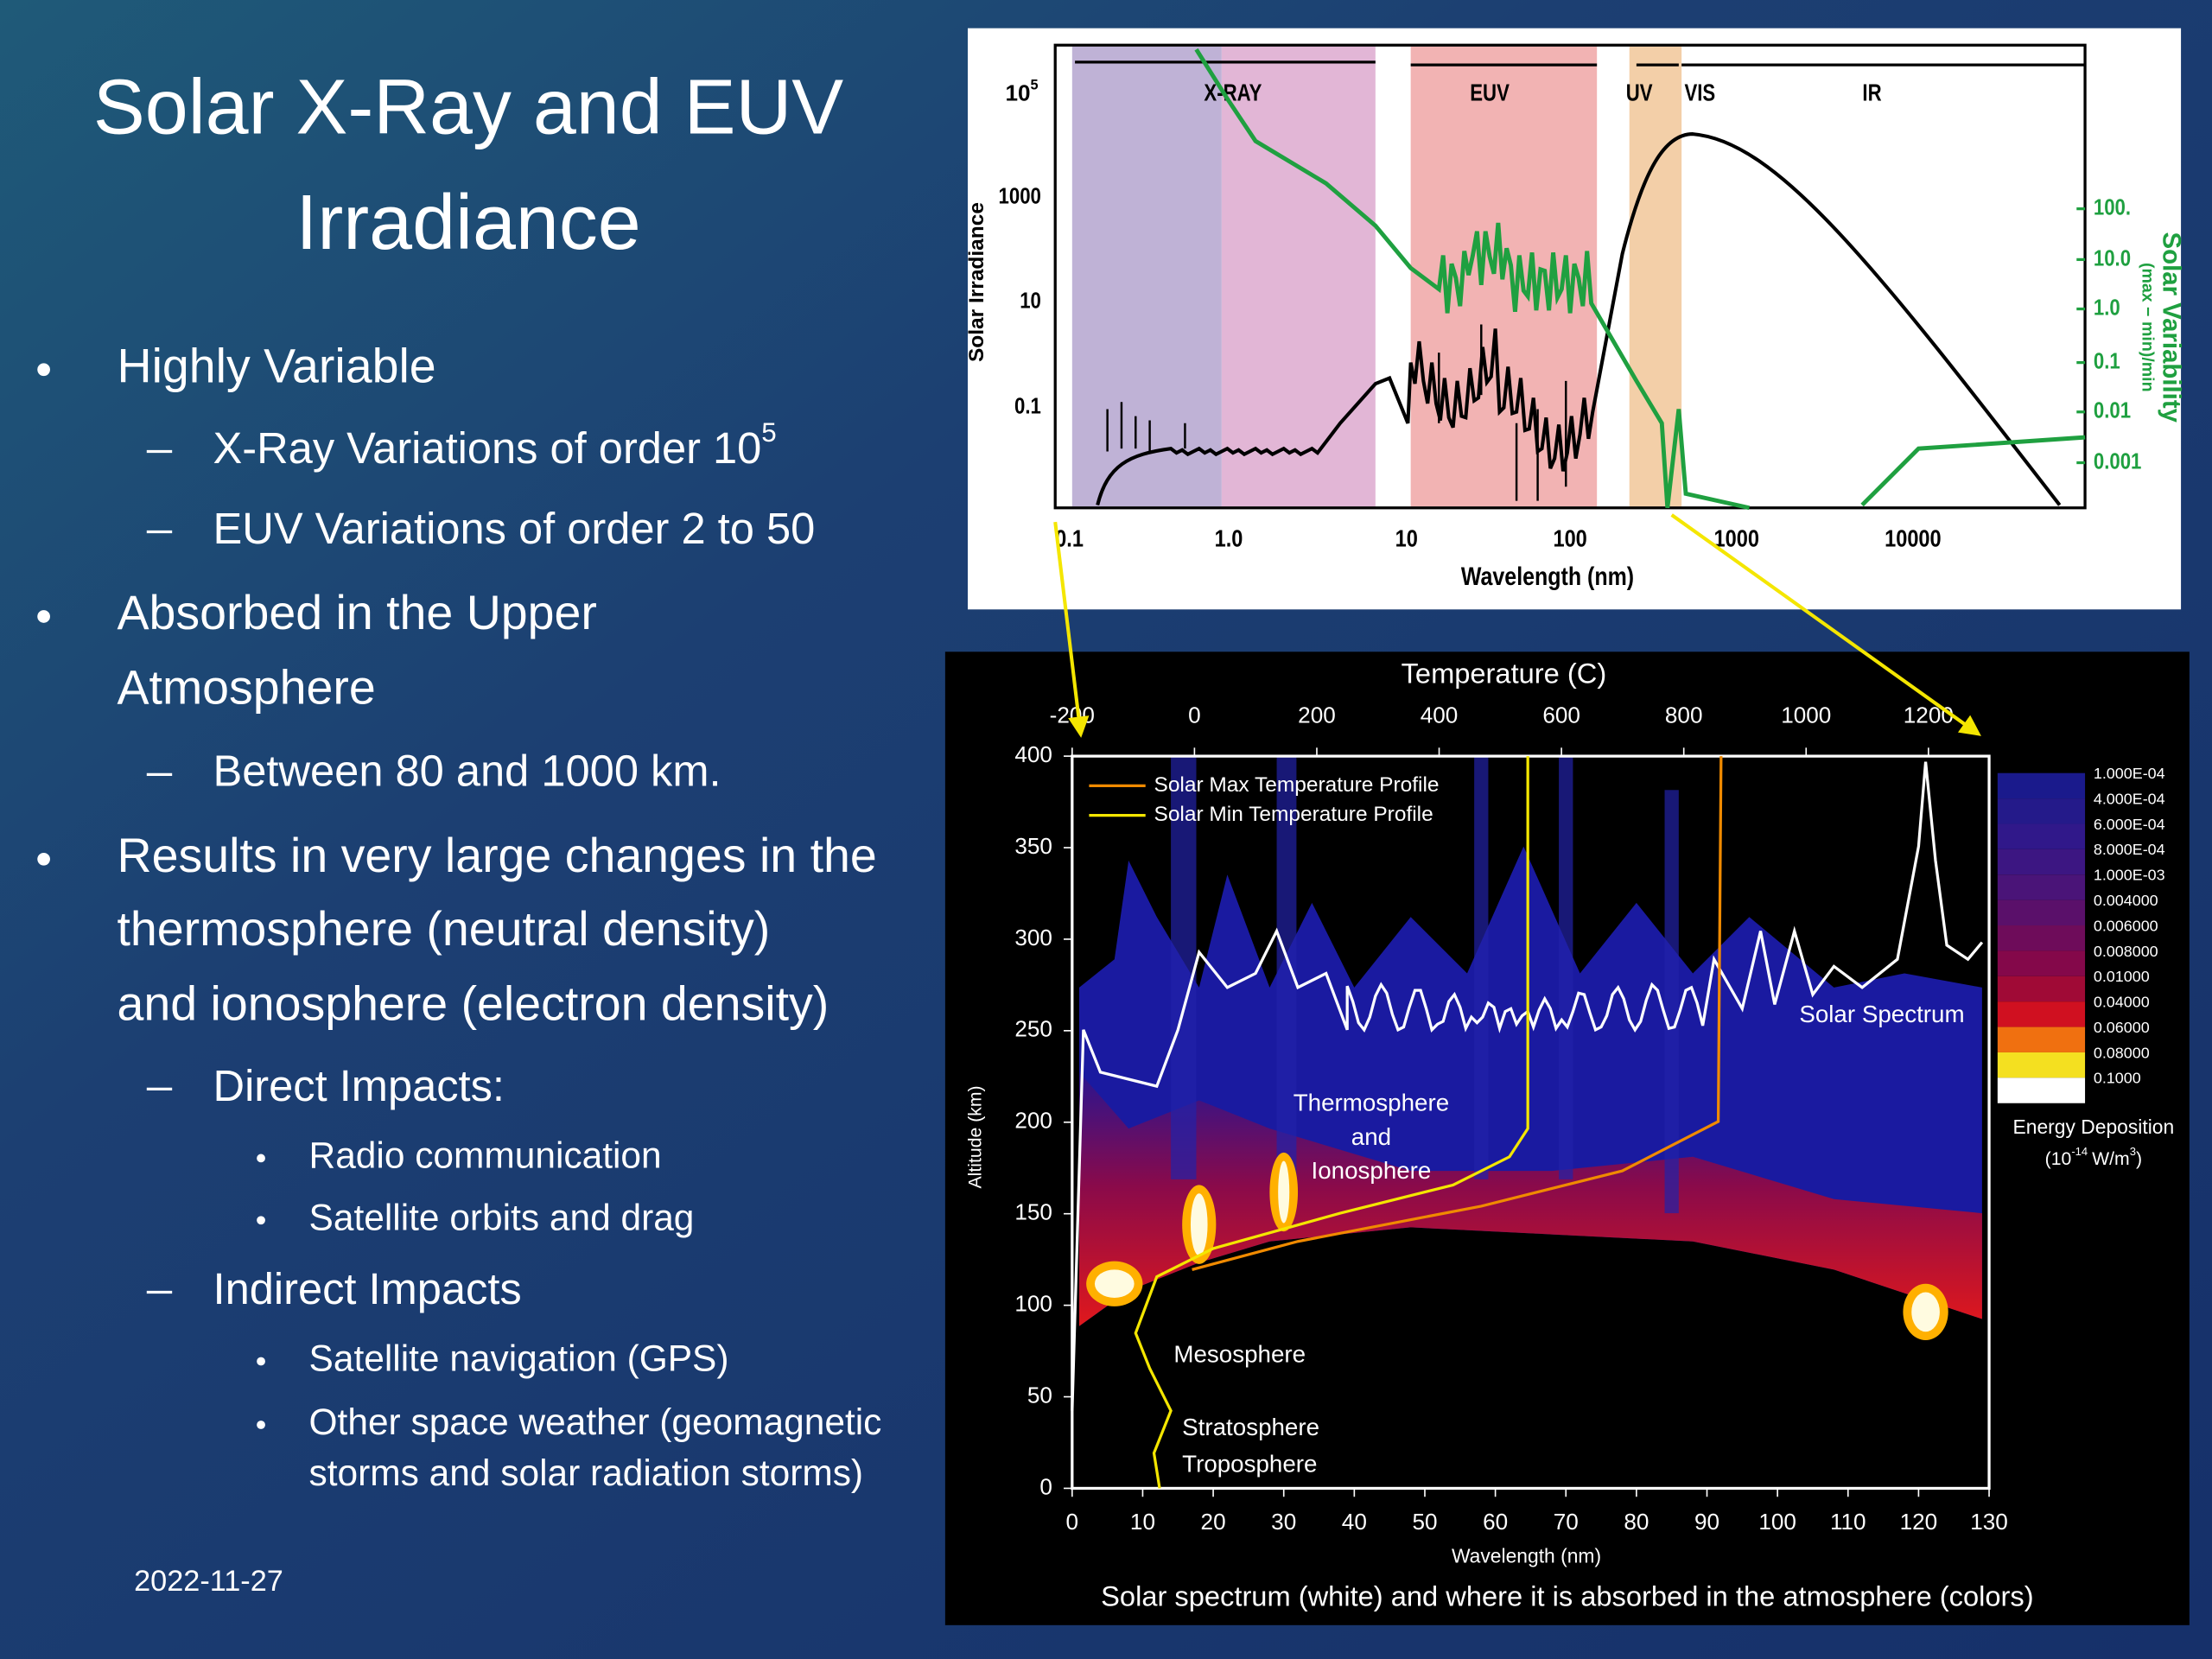 Image resolution: width=2212 pixels, height=1659 pixels. I want to click on y-tick-label: 100, so click(1033, 1304).